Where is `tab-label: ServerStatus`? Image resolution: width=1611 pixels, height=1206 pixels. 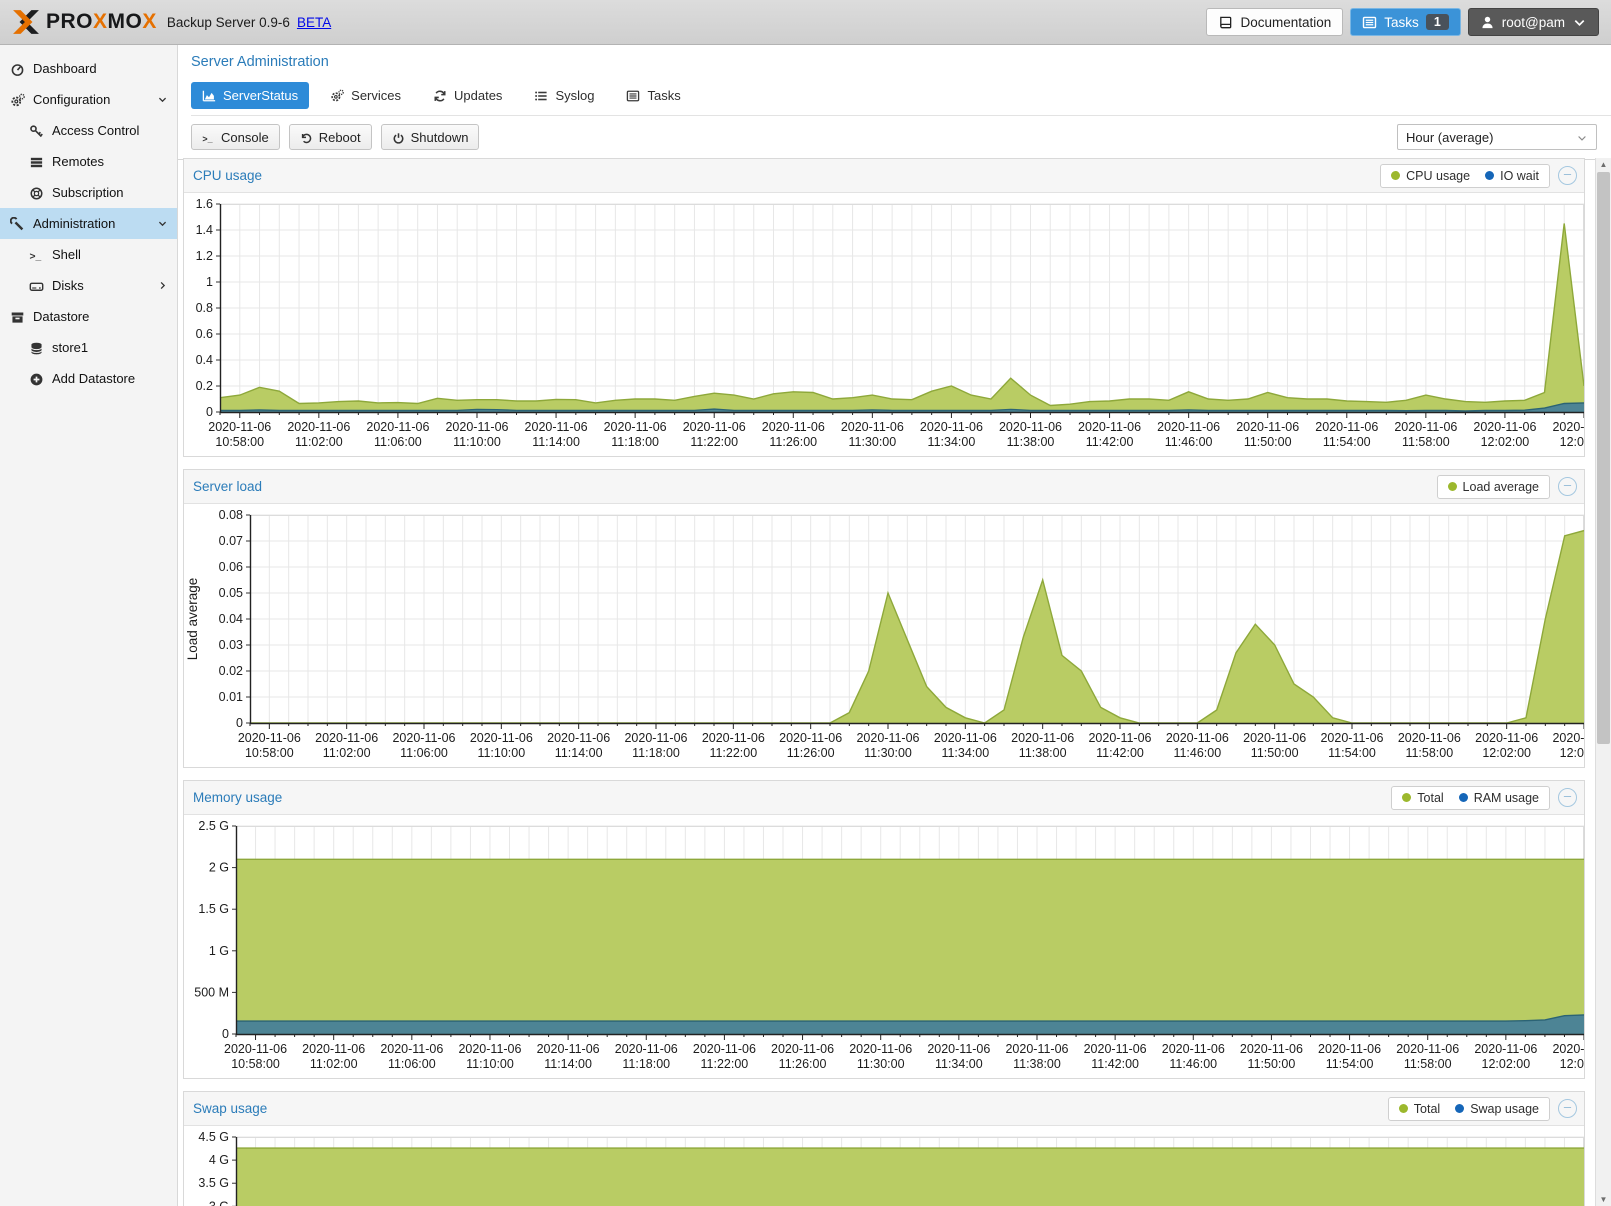
tab-label: ServerStatus is located at coordinates (261, 95).